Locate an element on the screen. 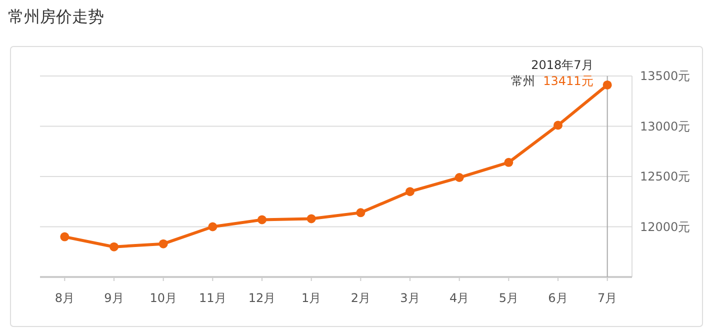  x-tick-label: 12月 is located at coordinates (262, 298).